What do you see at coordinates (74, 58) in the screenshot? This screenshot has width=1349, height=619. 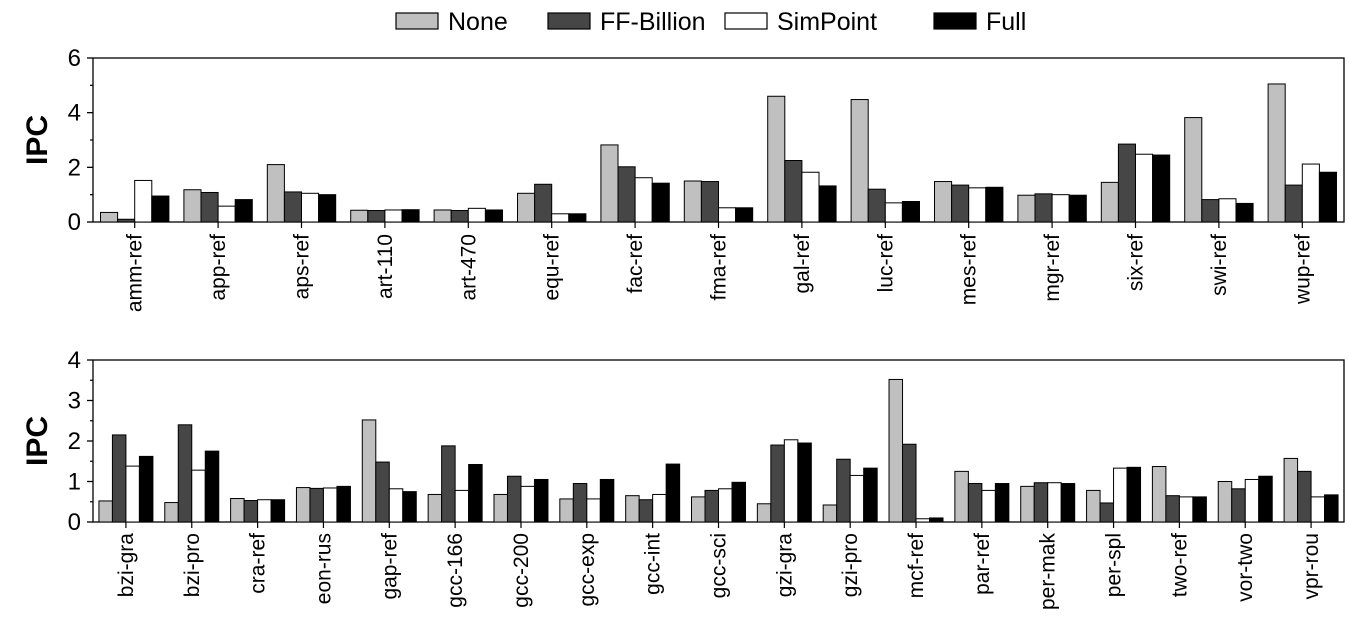 I see `y-tick-label: 6` at bounding box center [74, 58].